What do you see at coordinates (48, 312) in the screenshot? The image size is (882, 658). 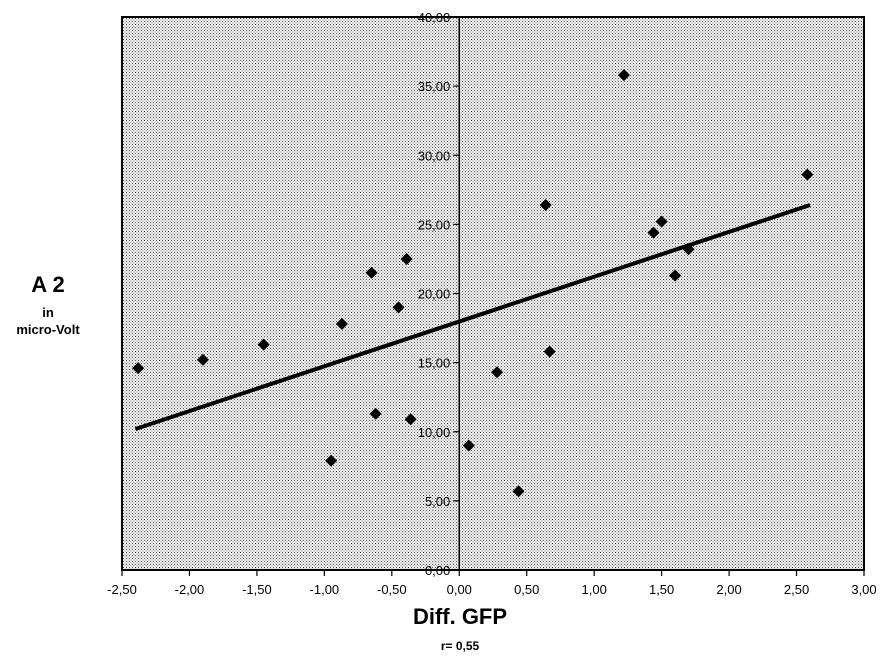 I see `y-axis-unit-line1: in` at bounding box center [48, 312].